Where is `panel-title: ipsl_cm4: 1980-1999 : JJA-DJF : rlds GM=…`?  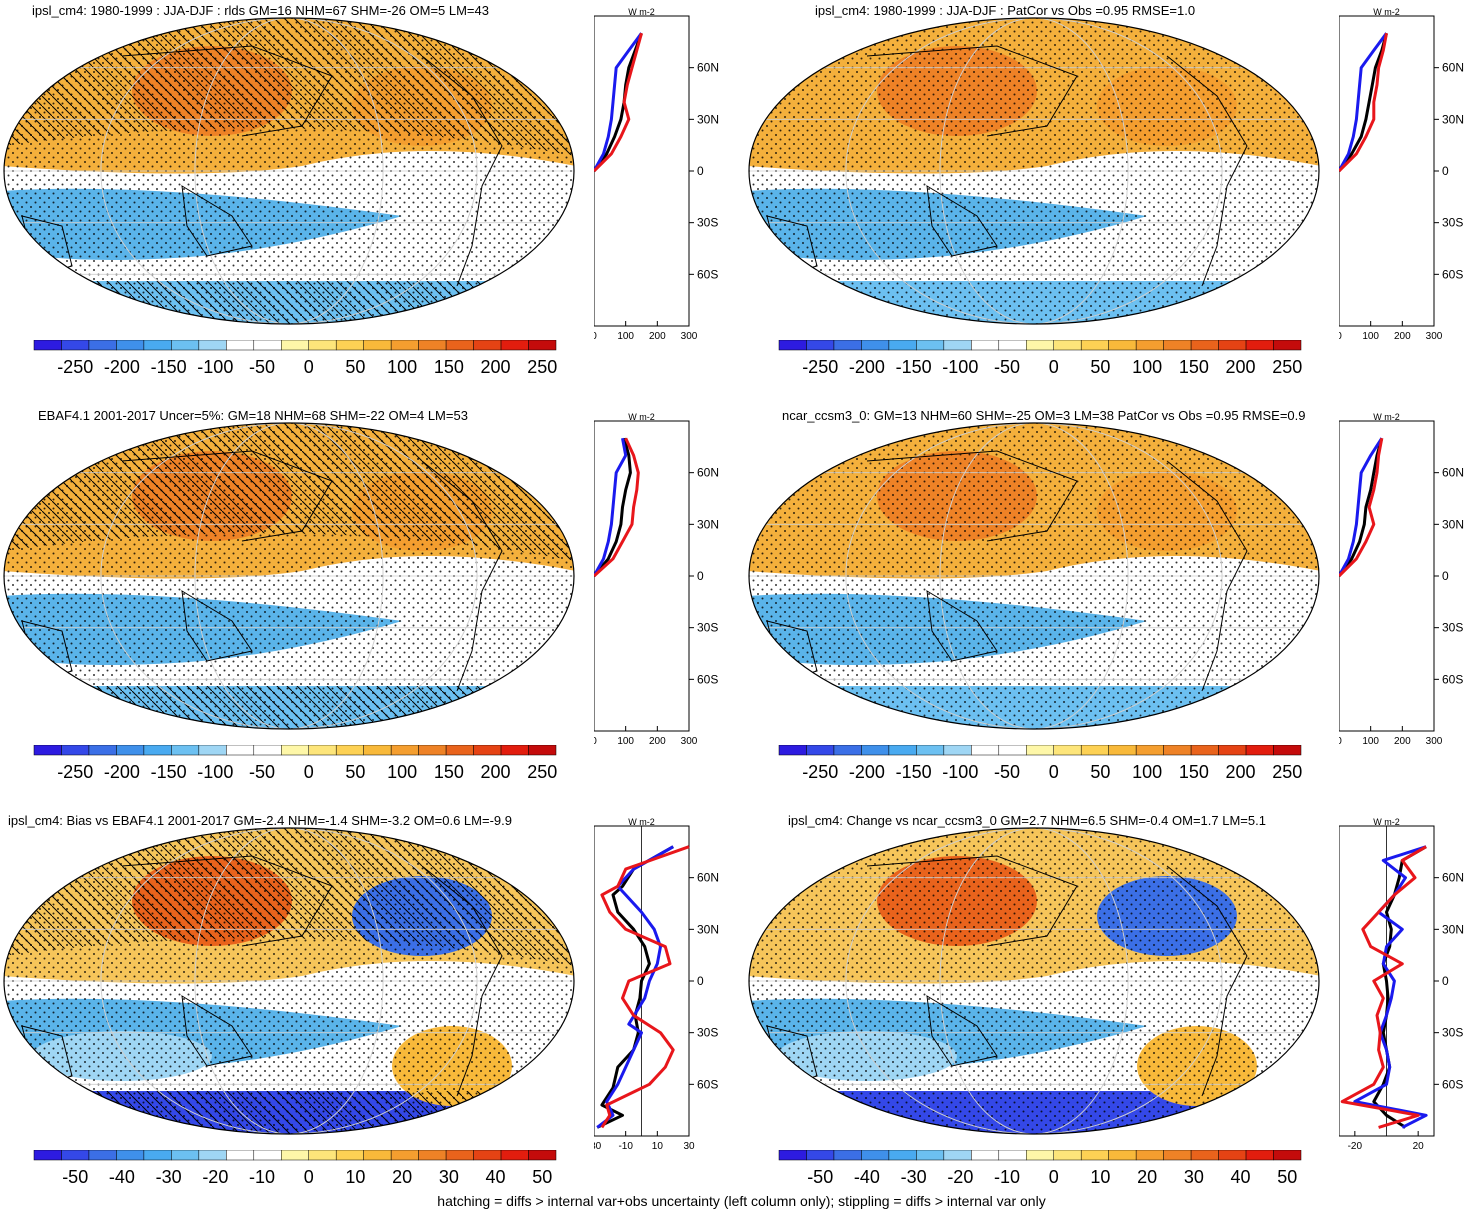
panel-title: ipsl_cm4: 1980-1999 : JJA-DJF : rlds GM=… is located at coordinates (260, 10).